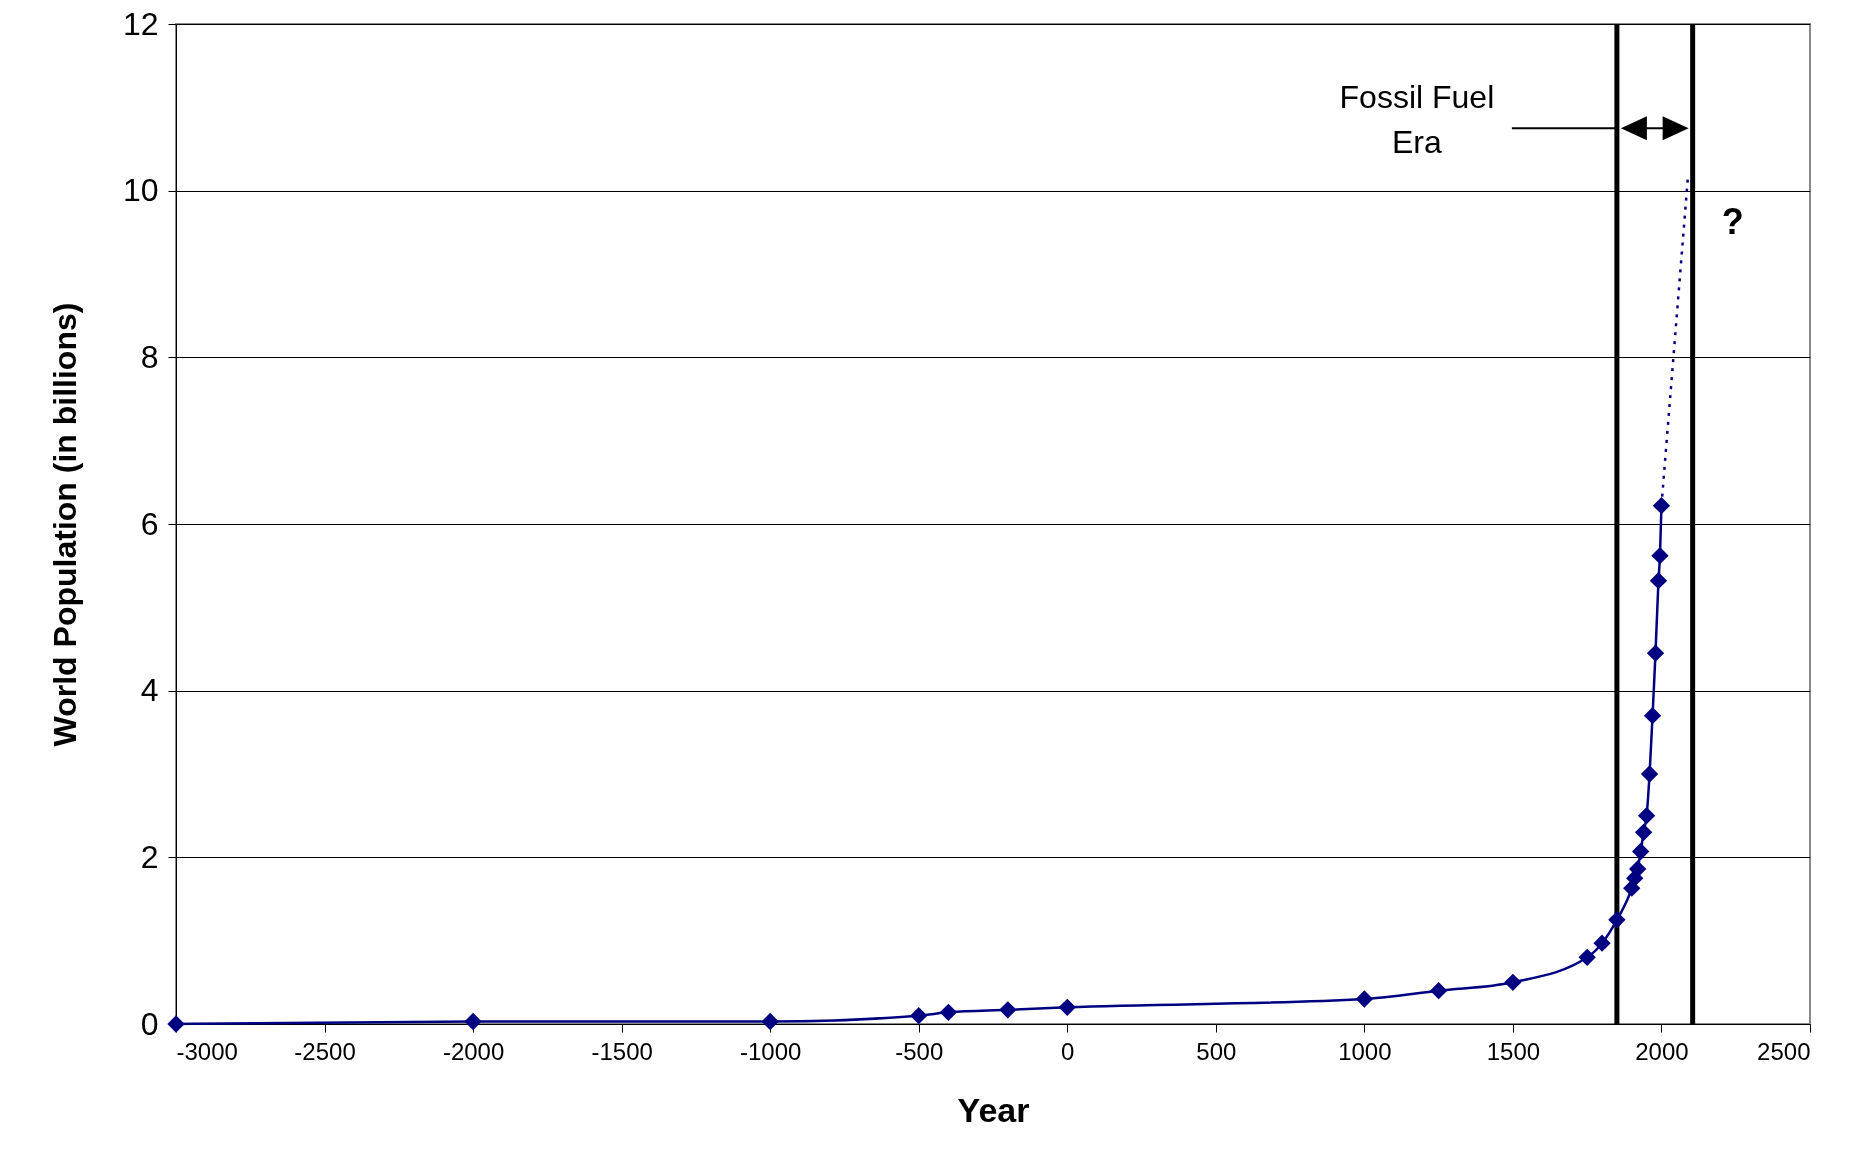  I want to click on x-tick-label: -2500, so click(325, 1051).